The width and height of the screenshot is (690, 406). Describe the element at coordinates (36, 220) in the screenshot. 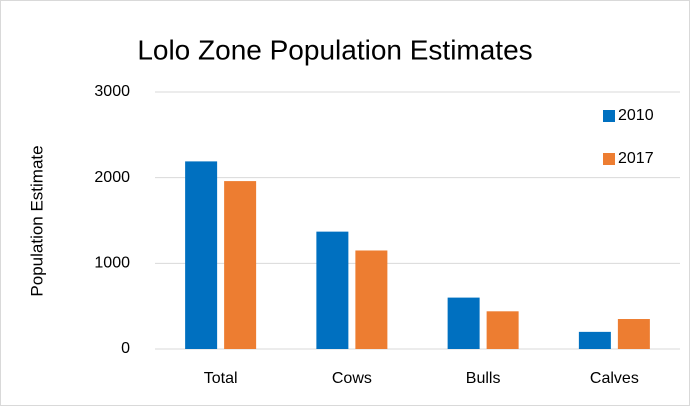

I see `y-axis-label: Population Estimate` at that location.